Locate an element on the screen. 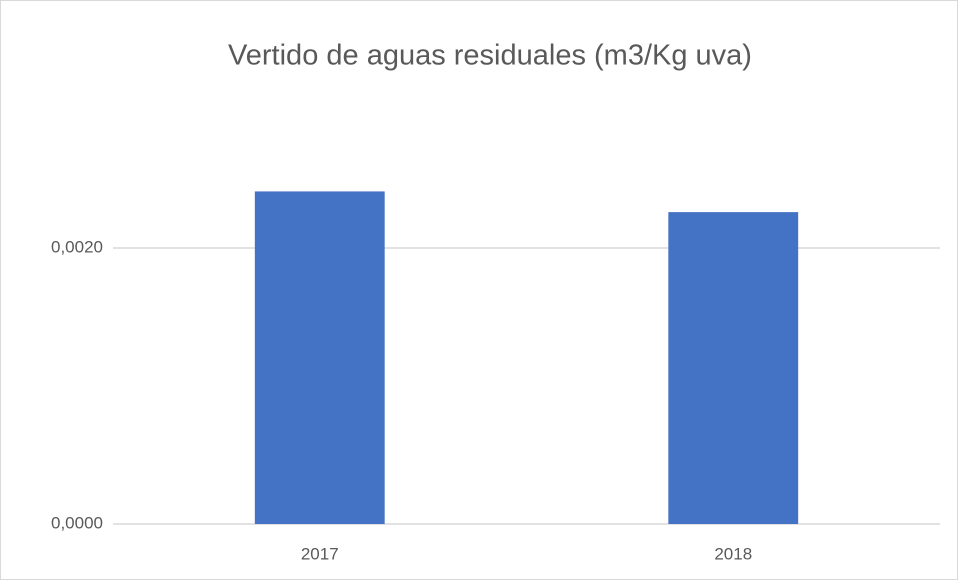 This screenshot has height=581, width=959. y-tick-label: 0,0000 is located at coordinates (77, 522).